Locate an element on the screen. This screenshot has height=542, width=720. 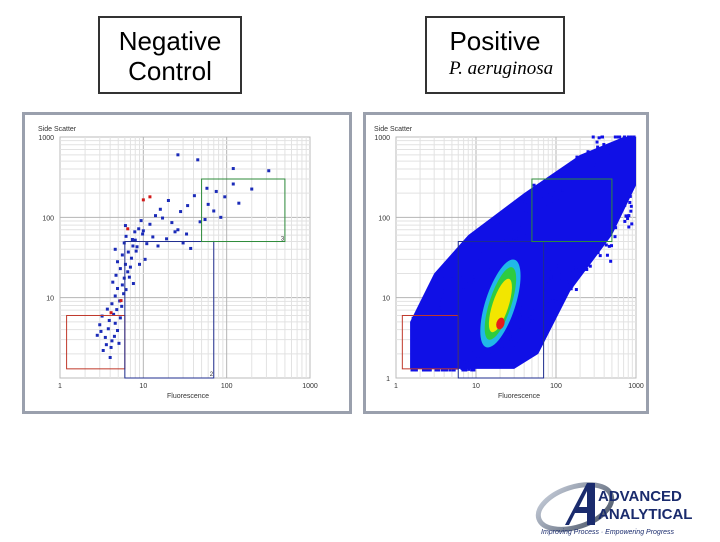
gate-region is located at coordinates (169, 310).